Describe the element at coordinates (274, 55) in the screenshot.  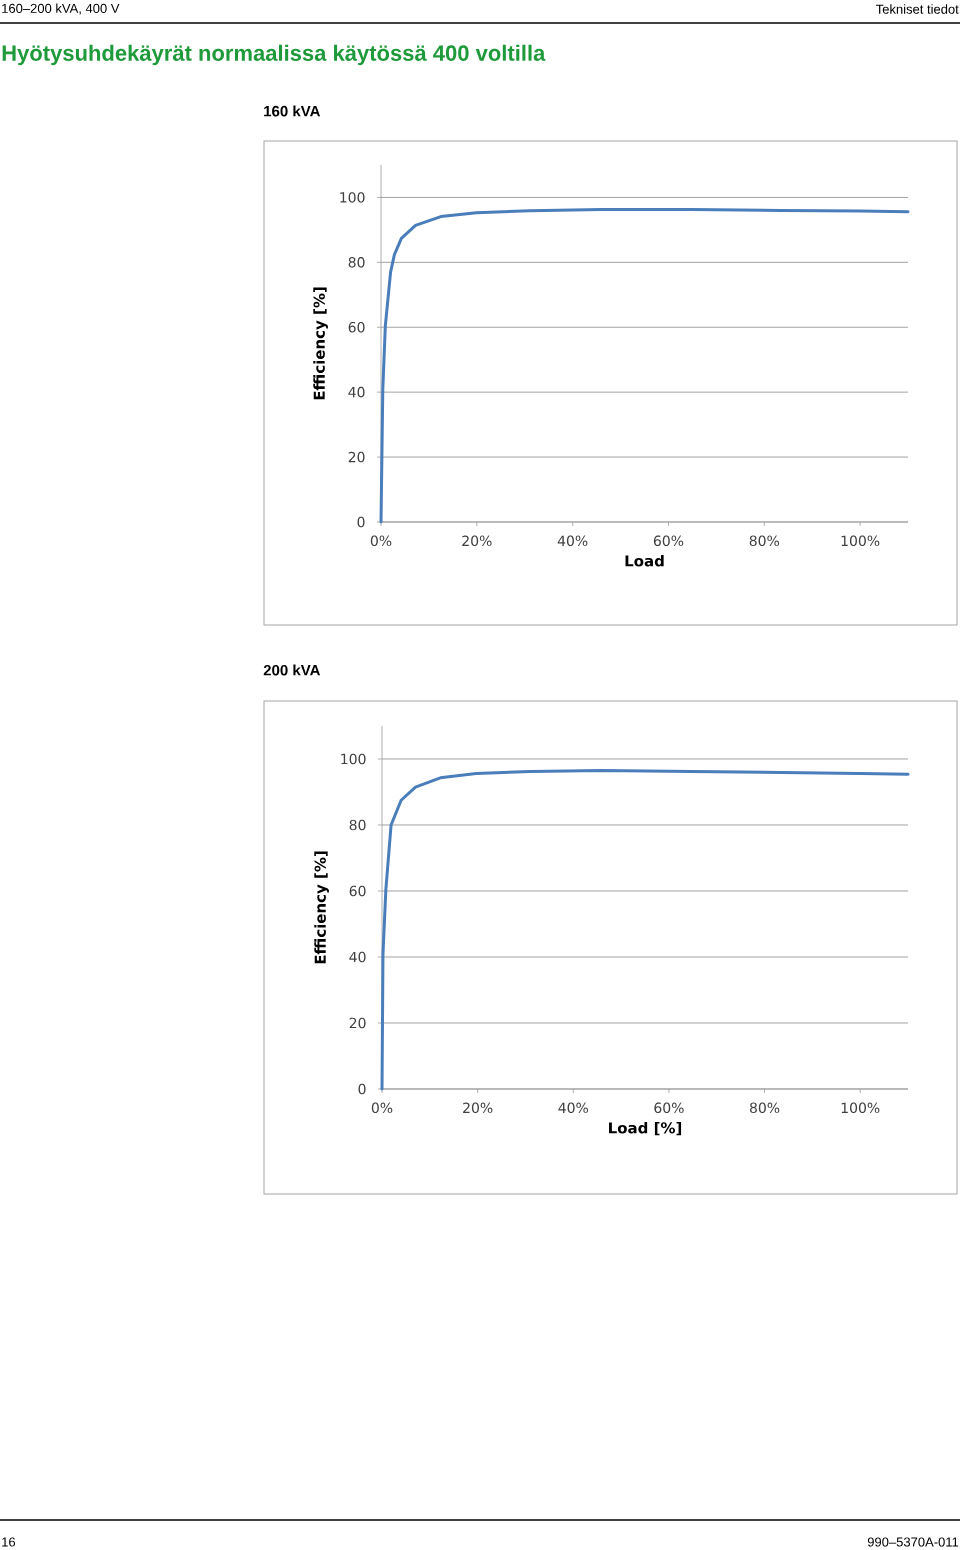
I see `text: Hyötysuhdekäyrät normaalissa käytössä 400 voltilla` at that location.